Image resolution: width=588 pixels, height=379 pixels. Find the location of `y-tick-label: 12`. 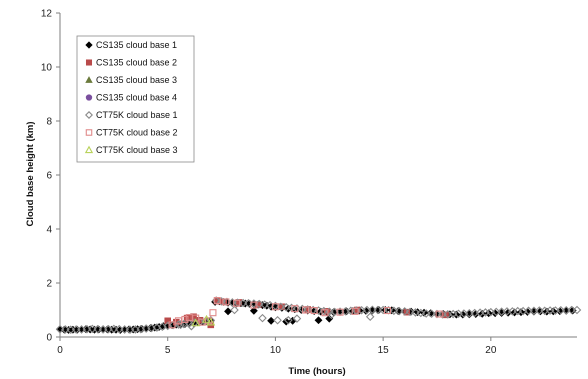

y-tick-label: 12 is located at coordinates (47, 14).